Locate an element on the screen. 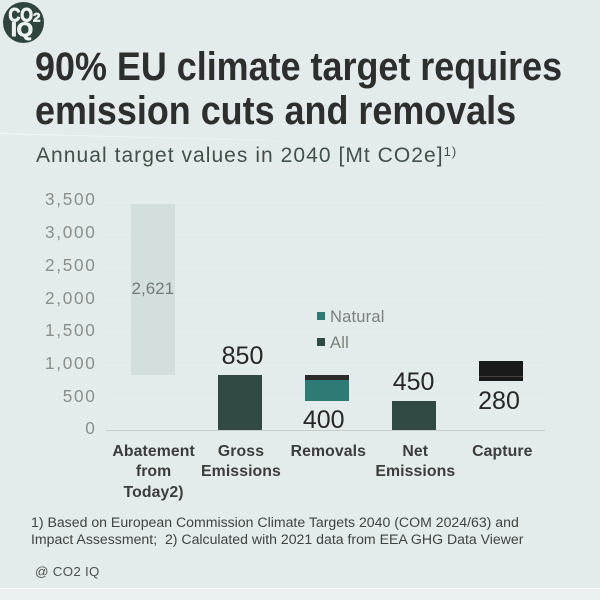  svg-text: IQ is located at coordinates (22, 30).